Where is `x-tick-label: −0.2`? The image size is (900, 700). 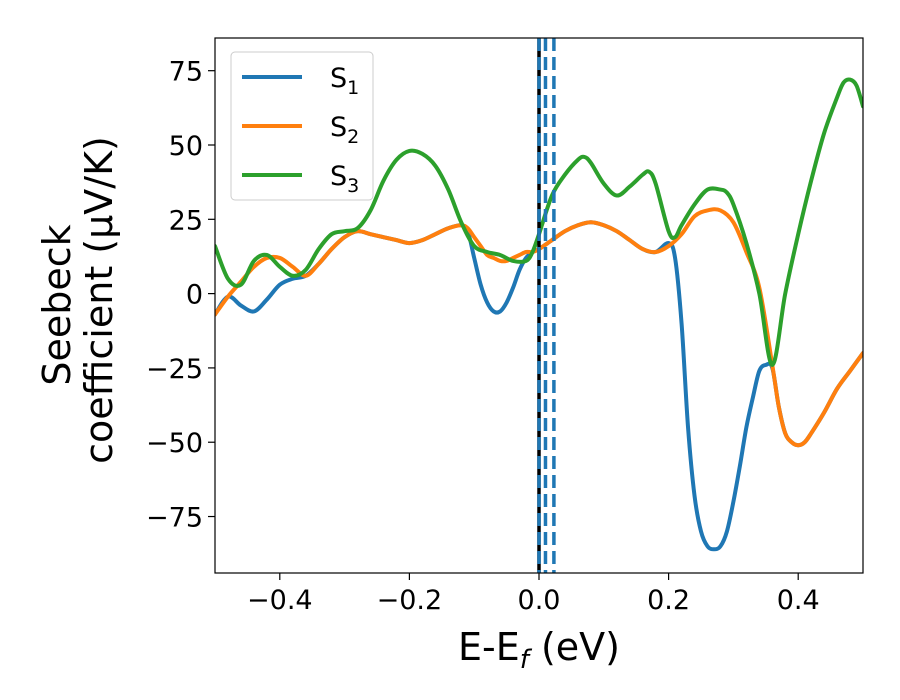 x-tick-label: −0.2 is located at coordinates (410, 600).